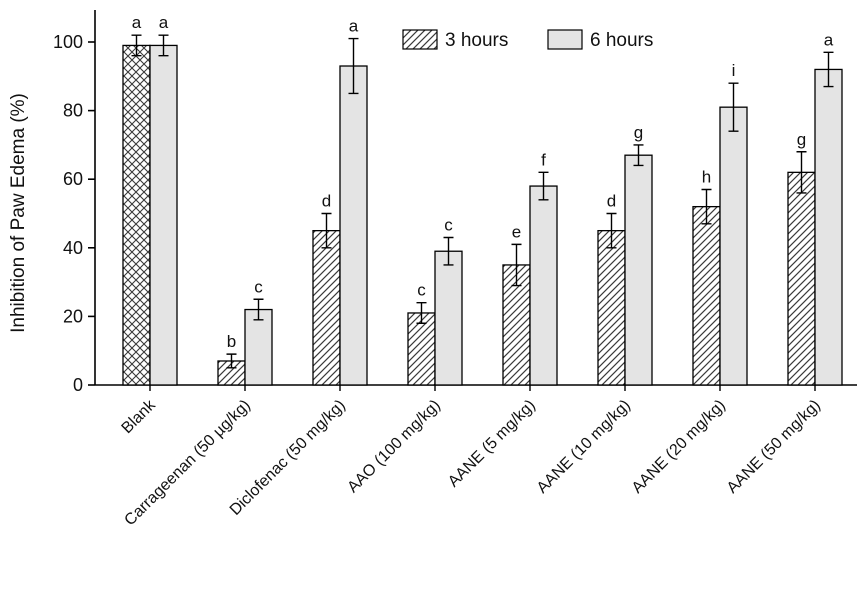  Describe the element at coordinates (73, 179) in the screenshot. I see `y-tick-label: 60` at that location.